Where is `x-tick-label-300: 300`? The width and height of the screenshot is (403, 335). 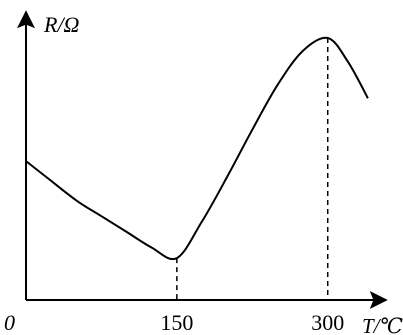 x-tick-label-300: 300 is located at coordinates (327, 322).